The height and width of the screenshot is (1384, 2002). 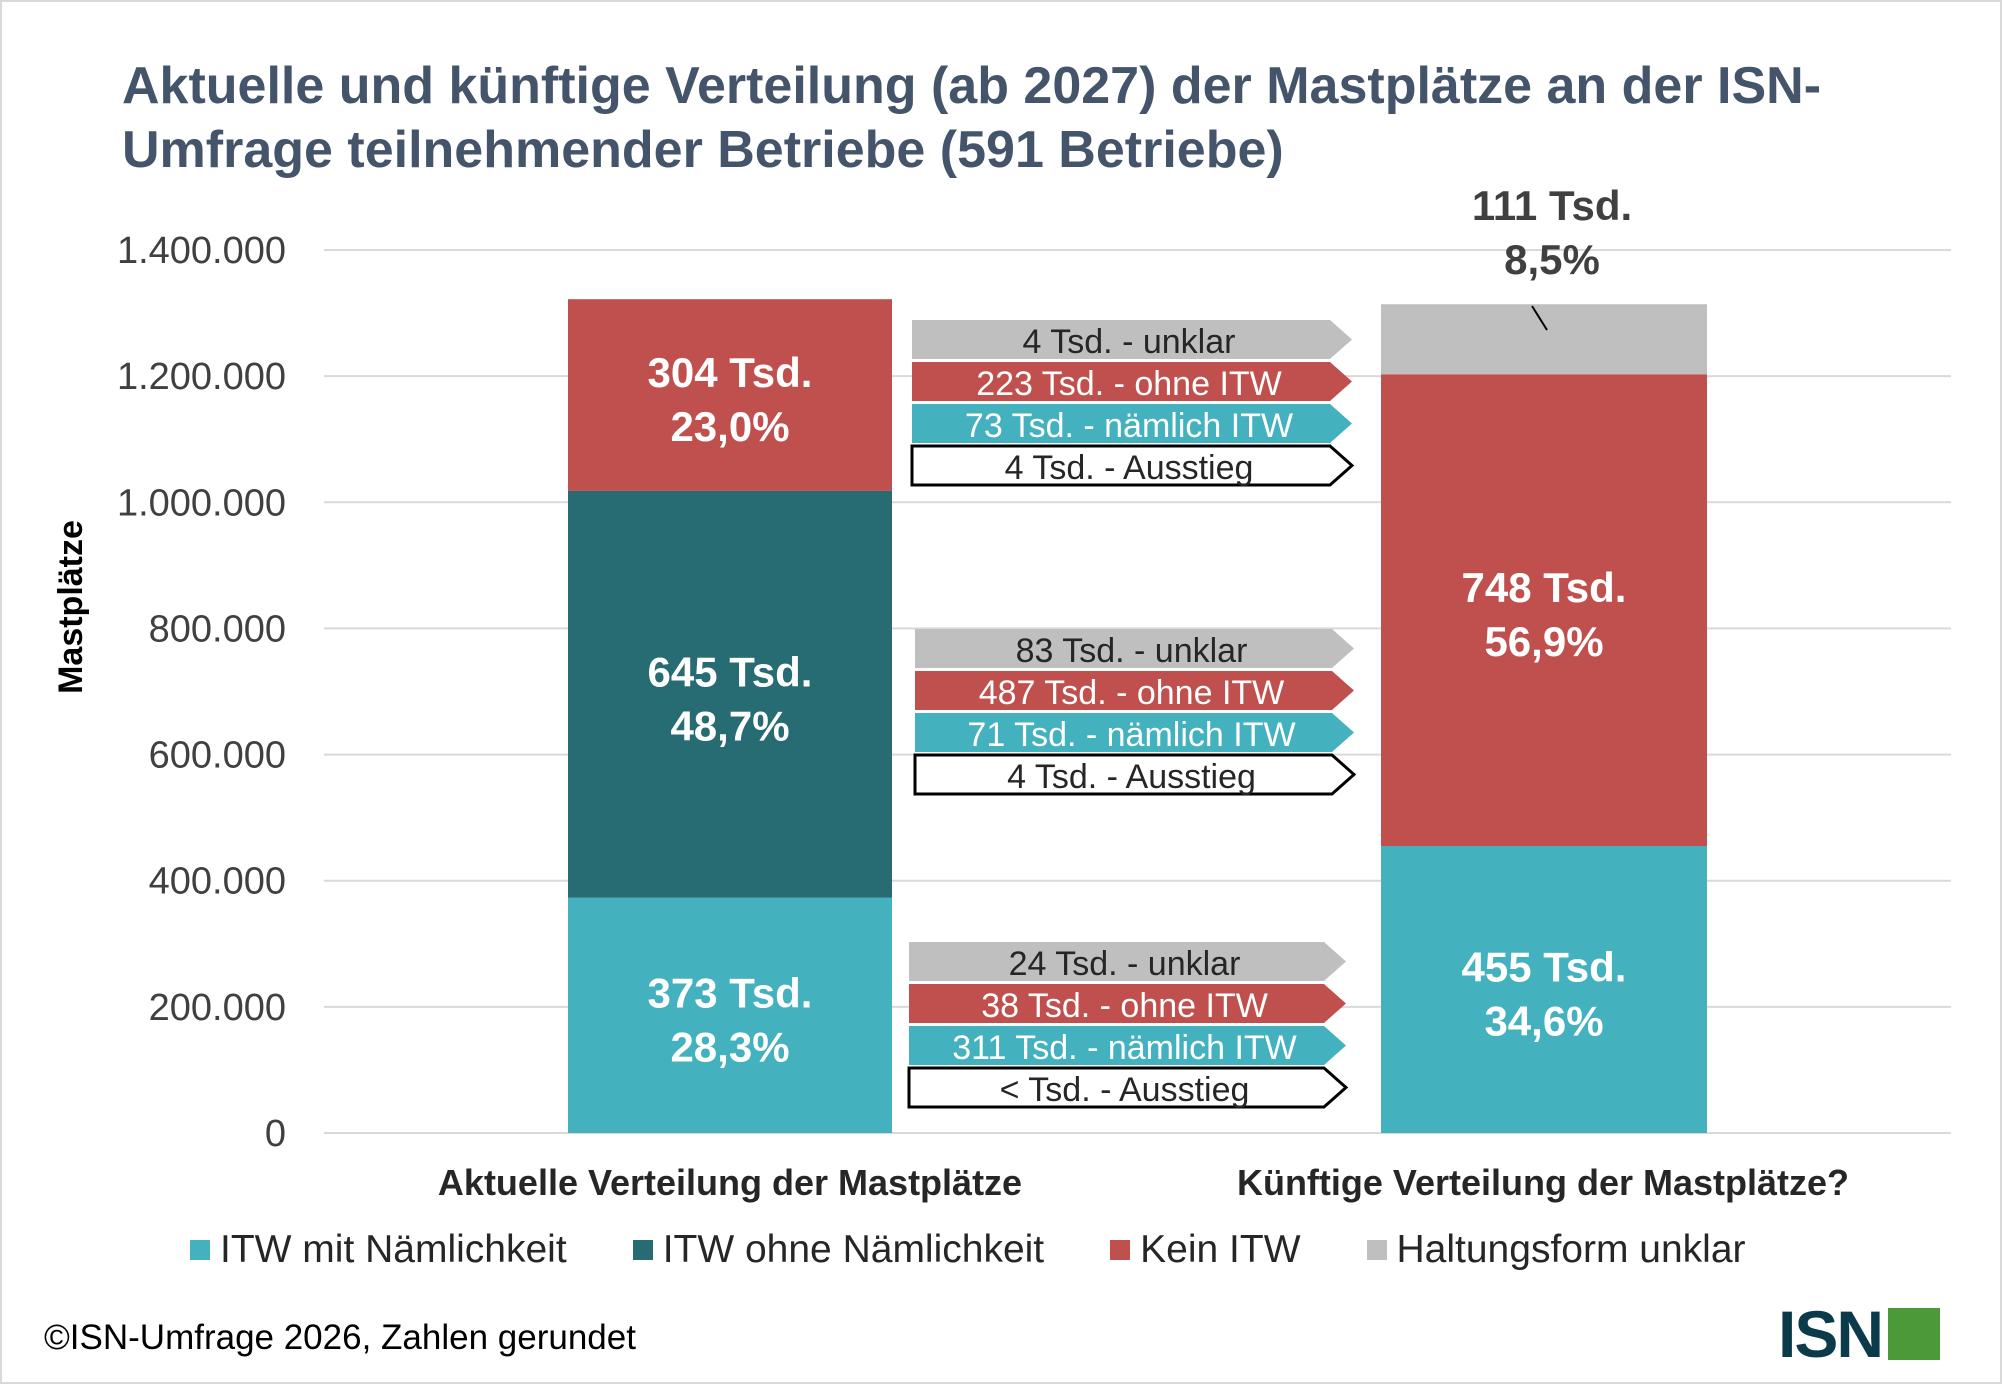 What do you see at coordinates (1125, 1090) in the screenshot?
I see `flow-arrow-label: < Tsd. - Ausstieg` at bounding box center [1125, 1090].